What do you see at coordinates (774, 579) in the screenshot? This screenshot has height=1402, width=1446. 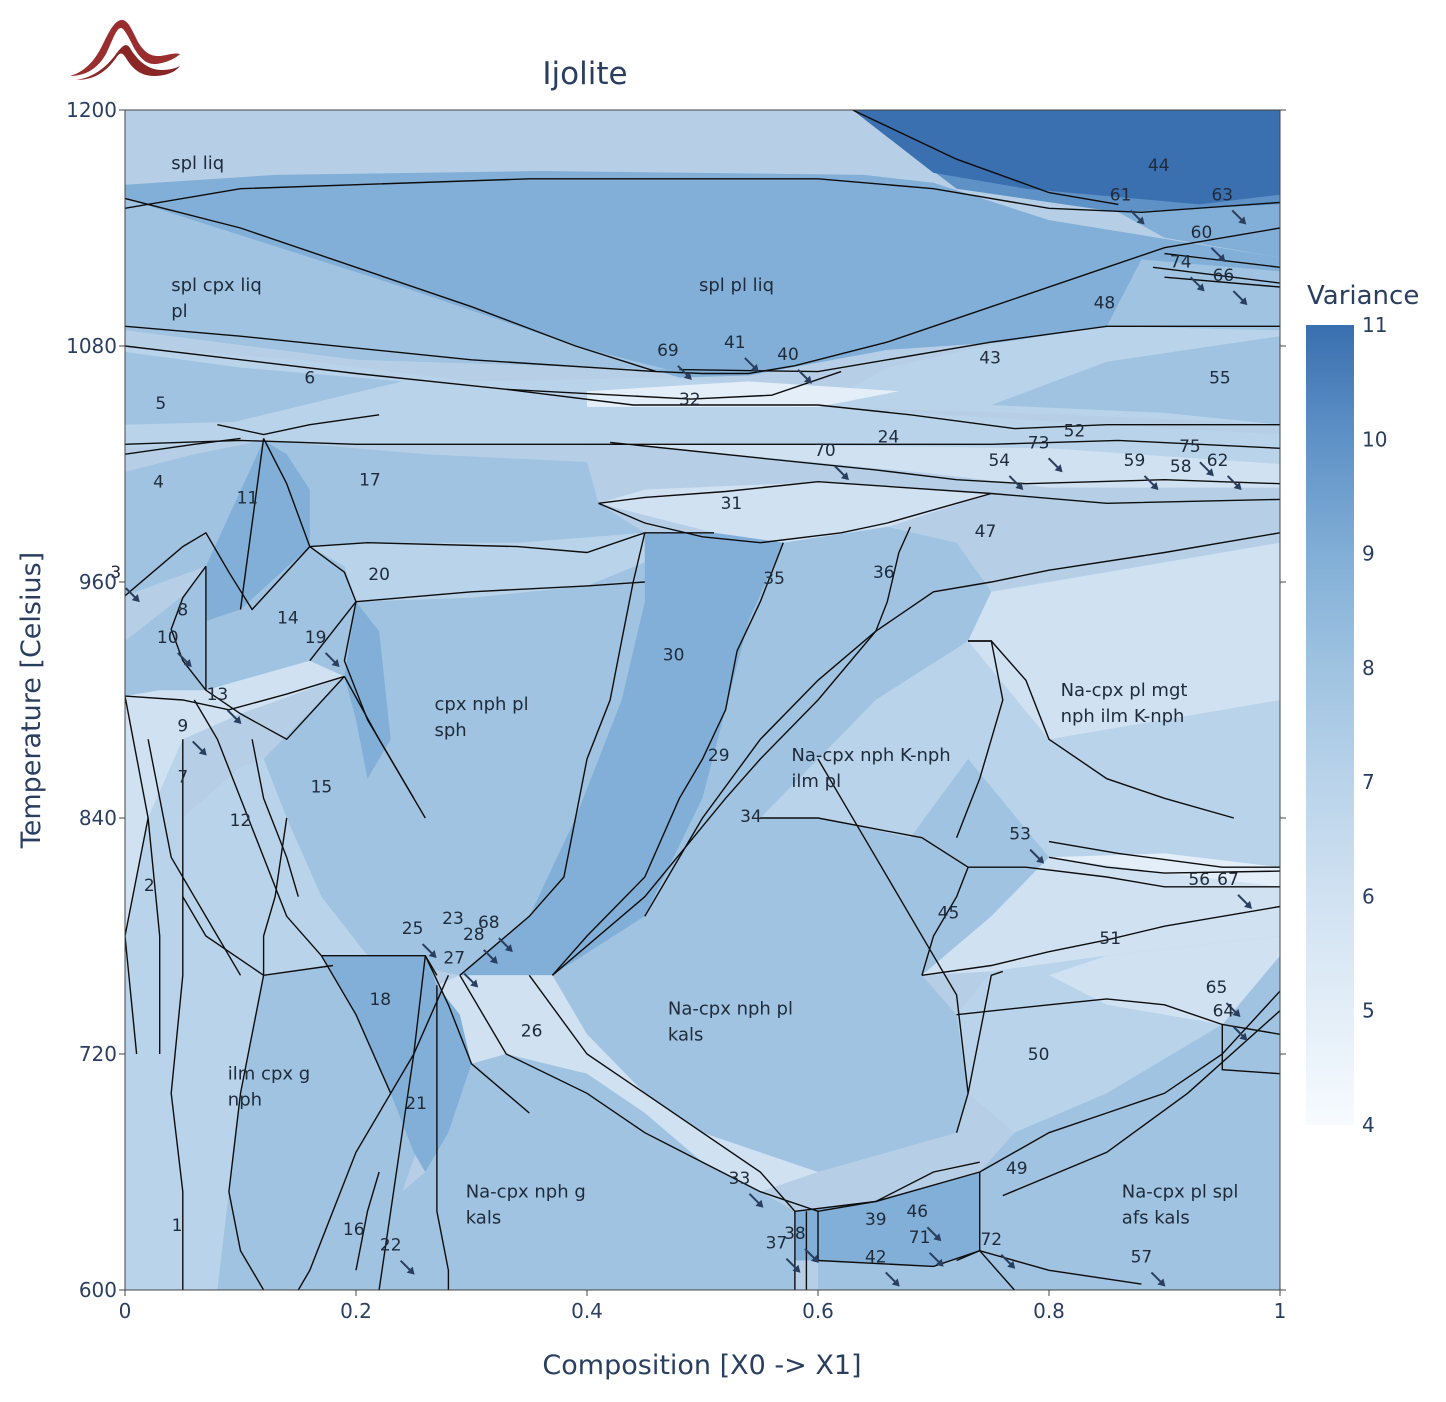 I see `field-label-35: 35` at bounding box center [774, 579].